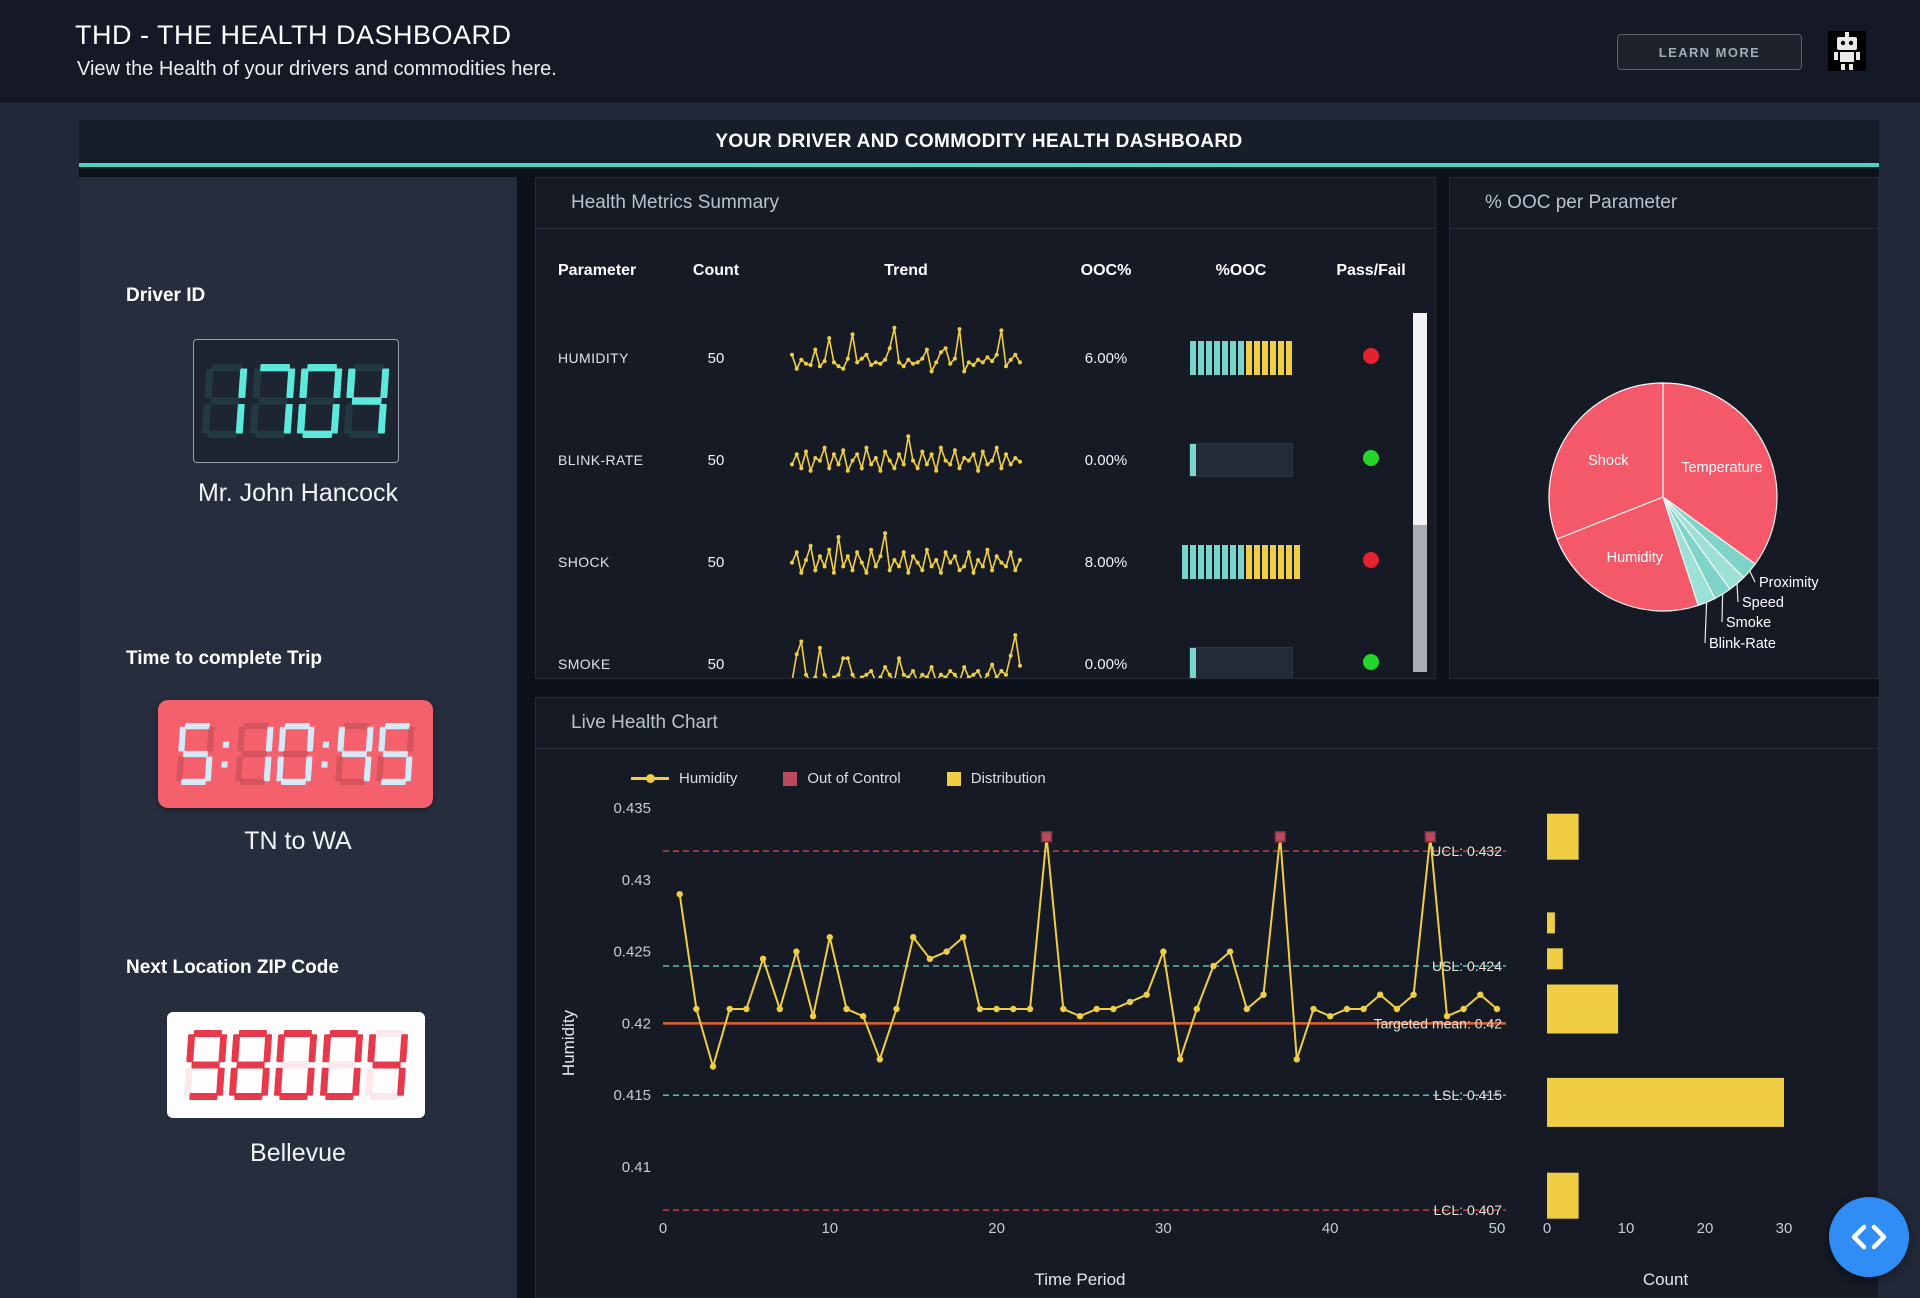  What do you see at coordinates (1079, 1279) in the screenshot?
I see `svg-text: Time Period` at bounding box center [1079, 1279].